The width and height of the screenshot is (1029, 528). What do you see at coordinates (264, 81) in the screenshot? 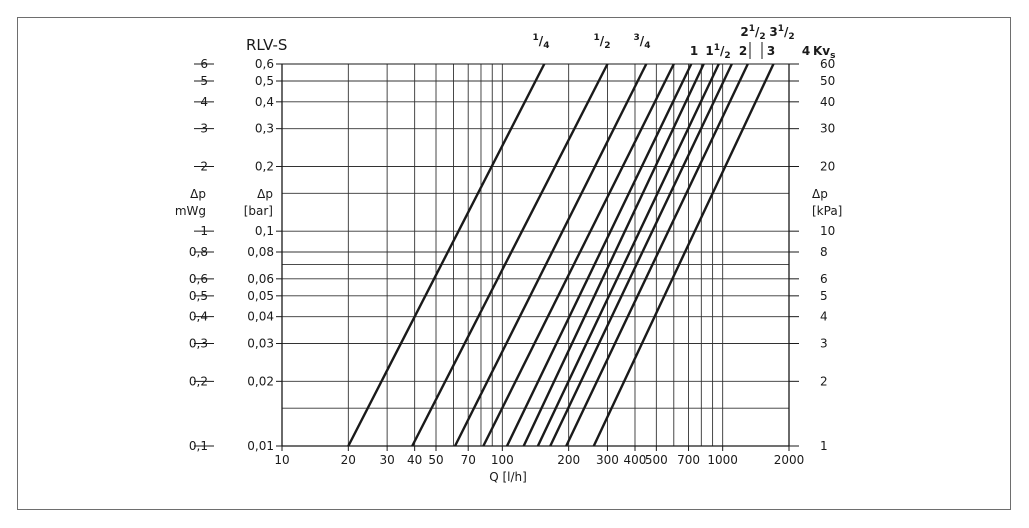
I see `y-mid-tick-label: 0,5` at bounding box center [264, 81].